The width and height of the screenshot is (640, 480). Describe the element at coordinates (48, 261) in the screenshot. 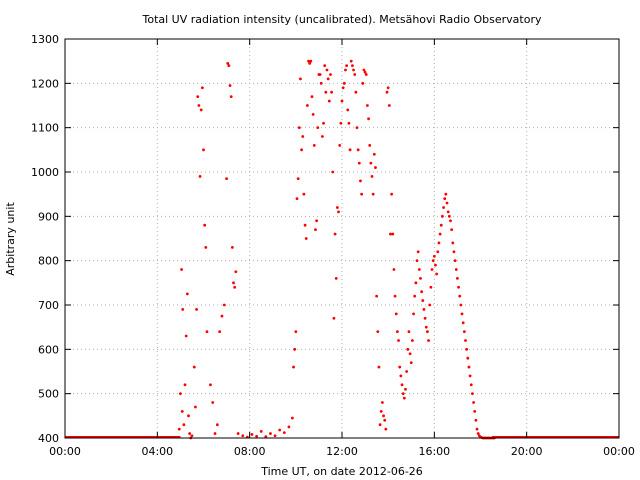

I see `y-tick-label: 800` at that location.